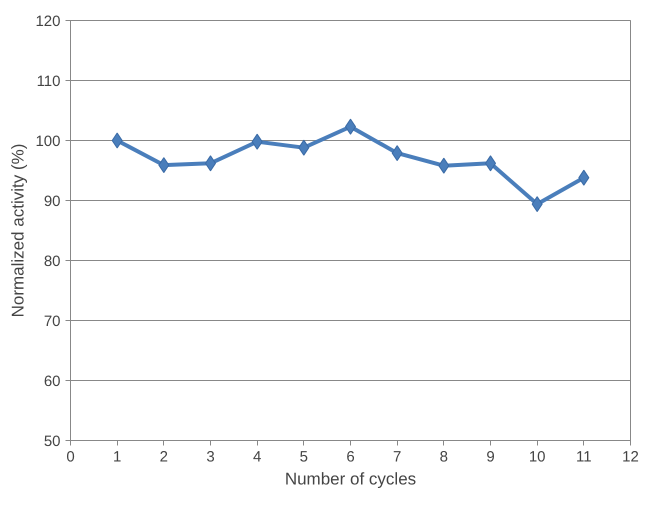 The height and width of the screenshot is (514, 649). What do you see at coordinates (52, 321) in the screenshot?
I see `y-tick-label: 70` at bounding box center [52, 321].